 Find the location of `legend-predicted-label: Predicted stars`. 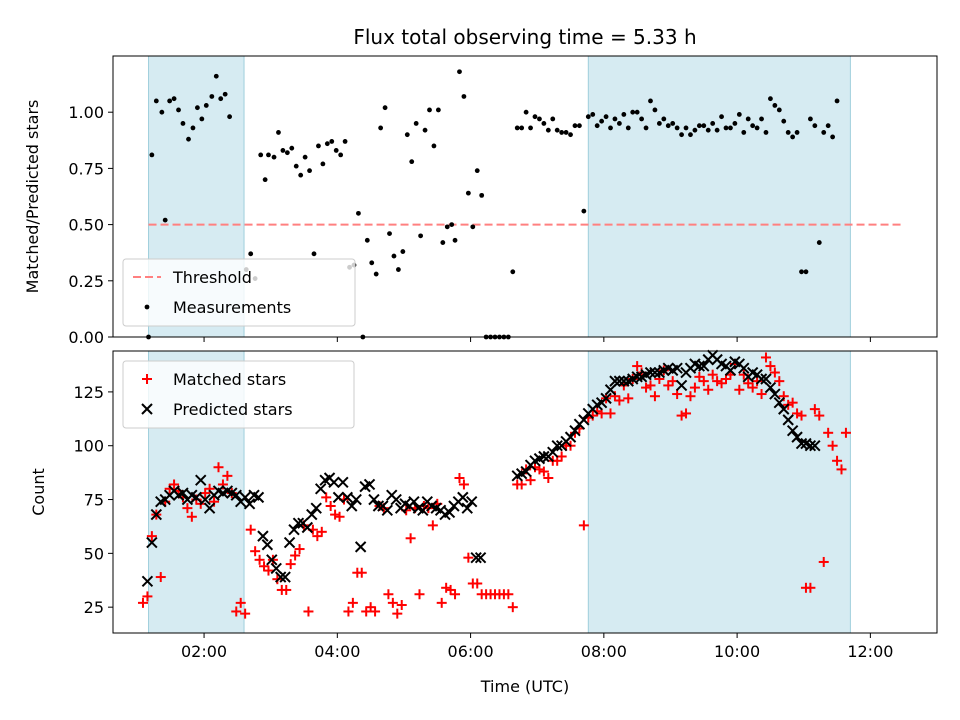

legend-predicted-label: Predicted stars is located at coordinates (233, 409).